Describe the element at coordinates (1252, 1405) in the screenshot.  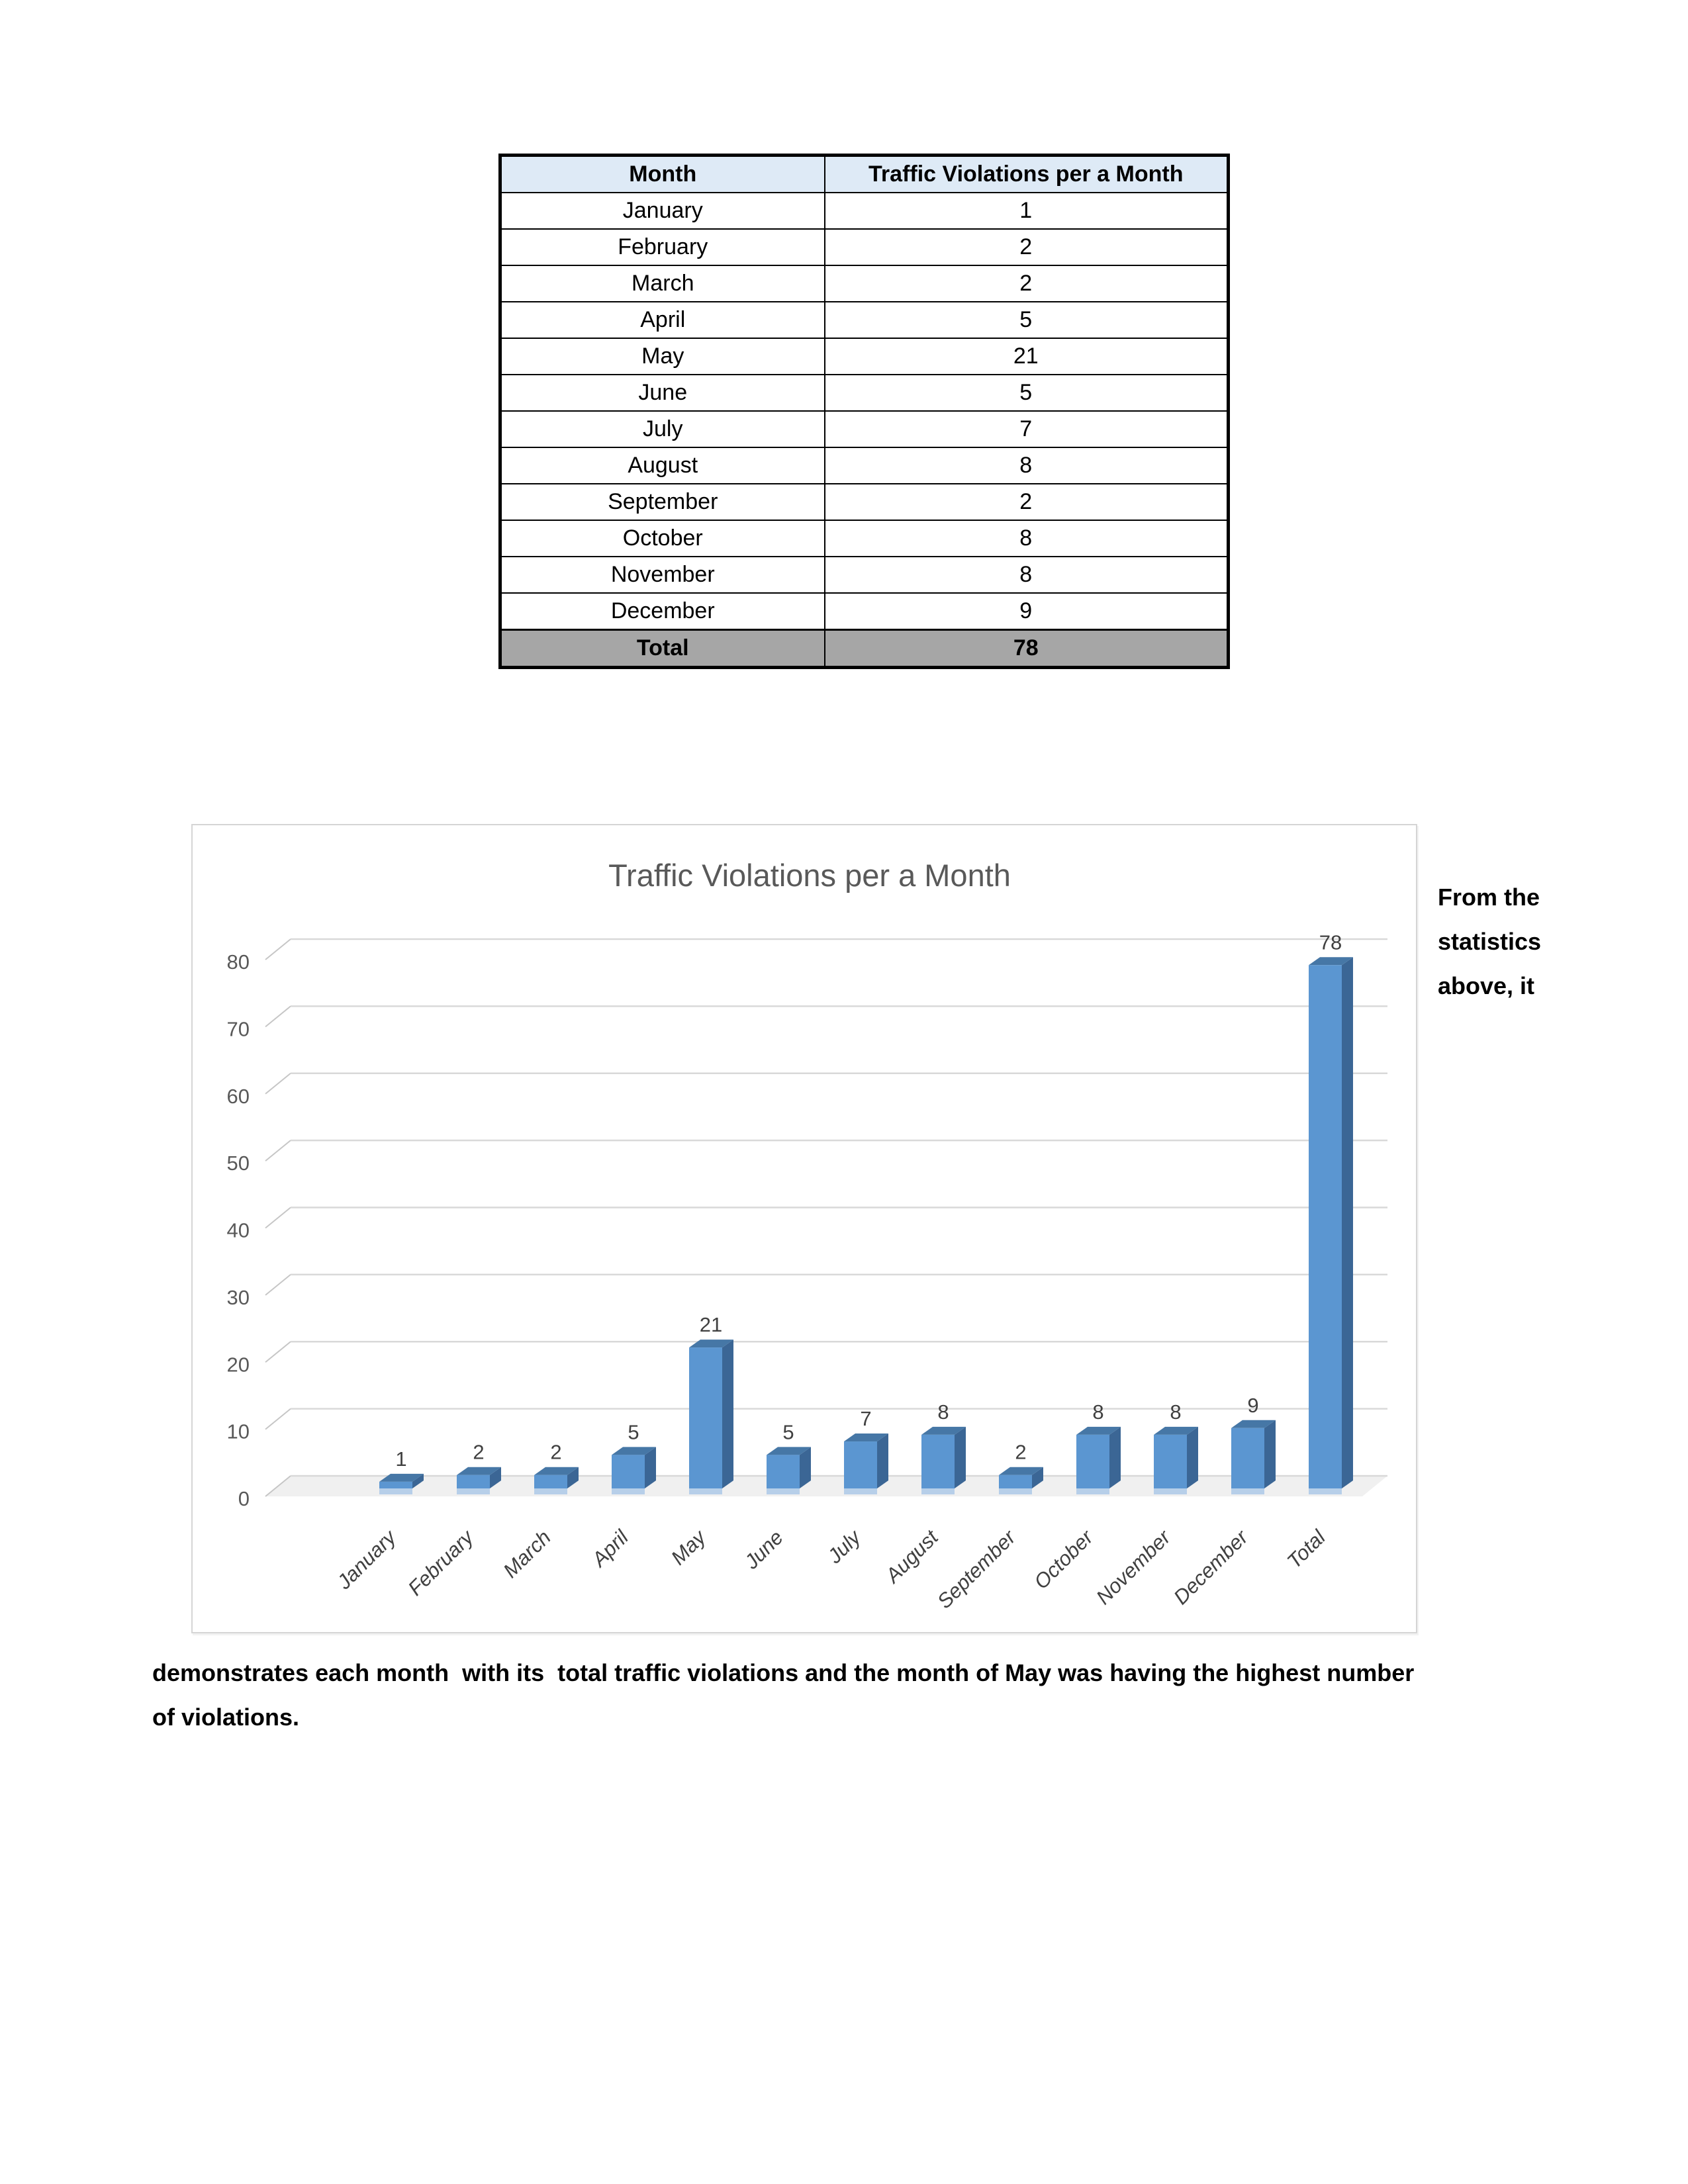
I see `bar-data-label: 9` at that location.